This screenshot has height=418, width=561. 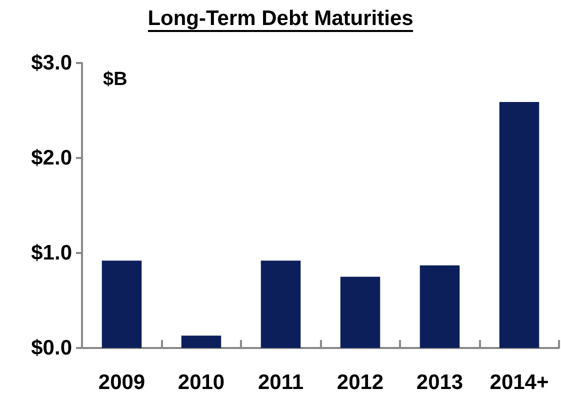 I want to click on x-tick-label: 2009, so click(x=122, y=382).